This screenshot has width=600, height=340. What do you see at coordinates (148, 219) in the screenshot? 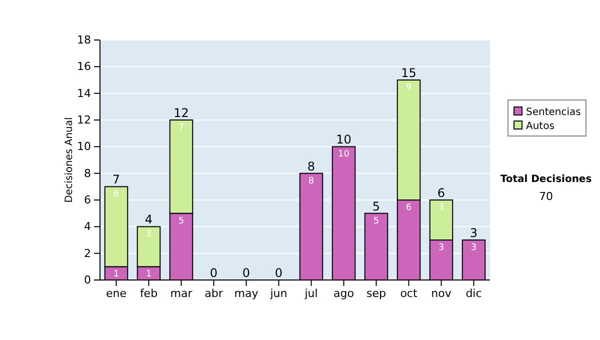
I see `total-label: 4` at bounding box center [148, 219].